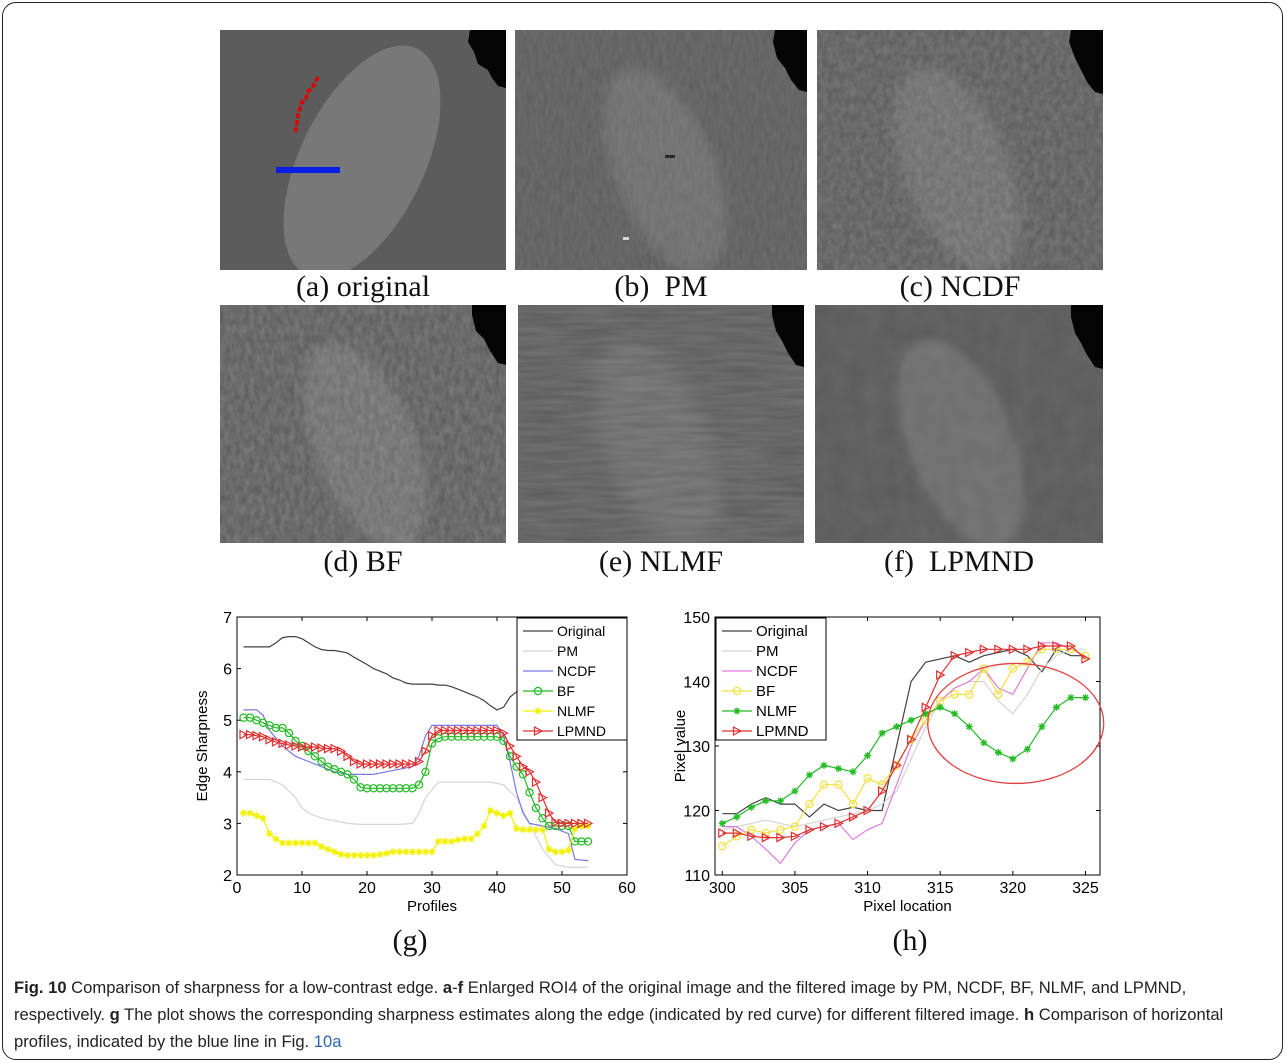 The image size is (1287, 1063). What do you see at coordinates (432, 906) in the screenshot?
I see `x-axis-label: Profiles` at bounding box center [432, 906].